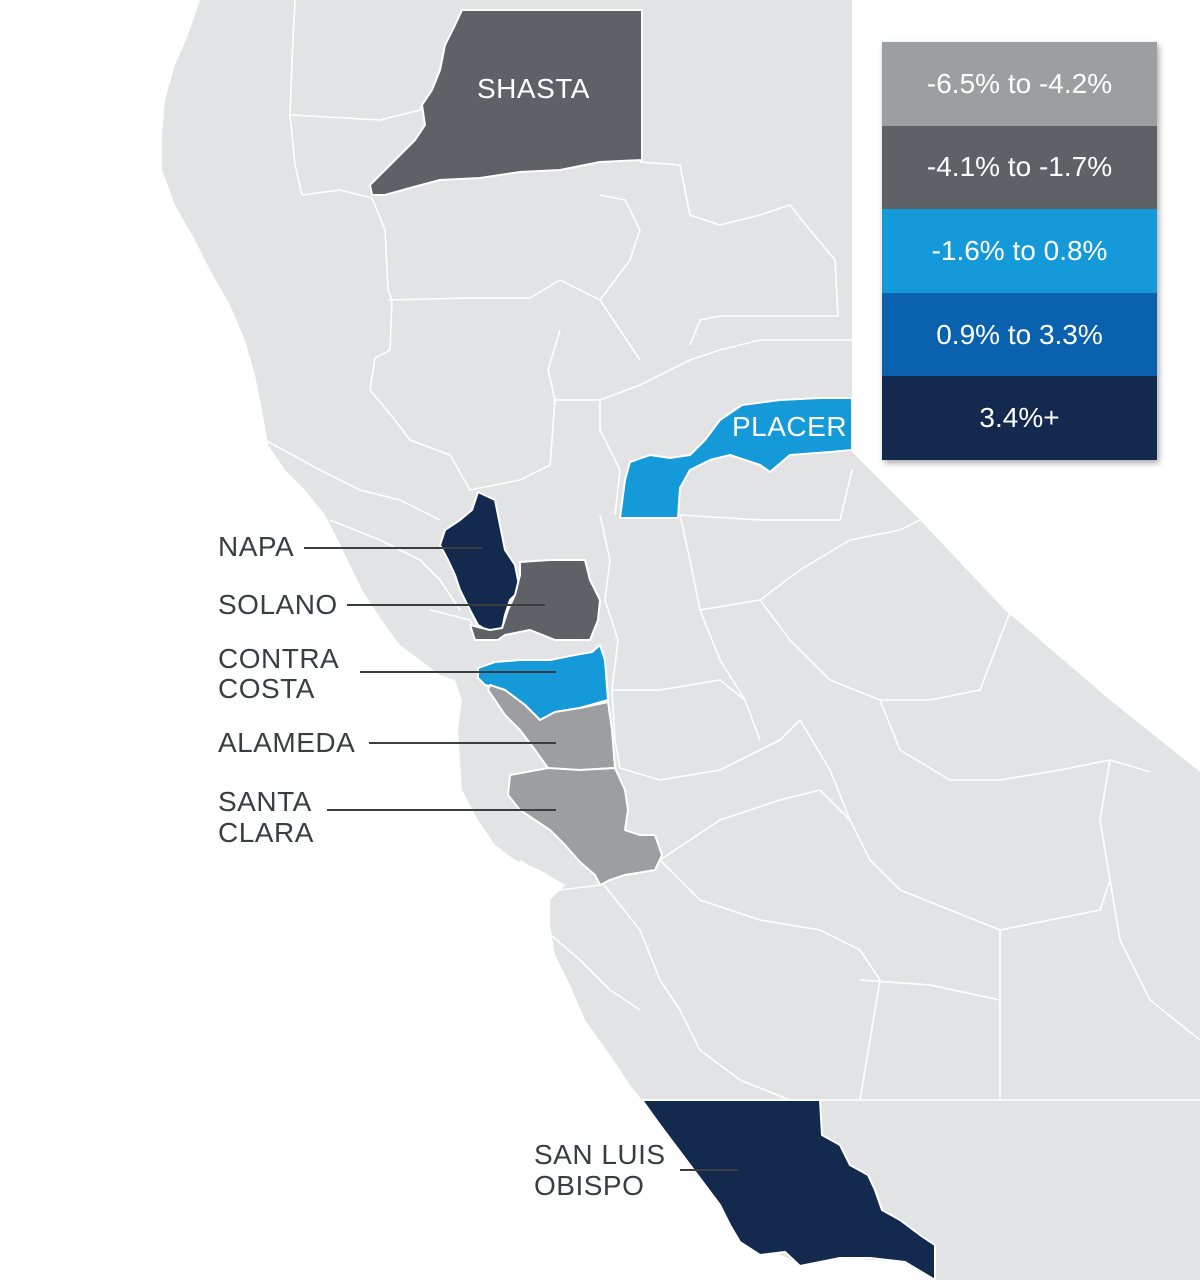  What do you see at coordinates (789, 426) in the screenshot?
I see `label-placer: PLACER` at bounding box center [789, 426].